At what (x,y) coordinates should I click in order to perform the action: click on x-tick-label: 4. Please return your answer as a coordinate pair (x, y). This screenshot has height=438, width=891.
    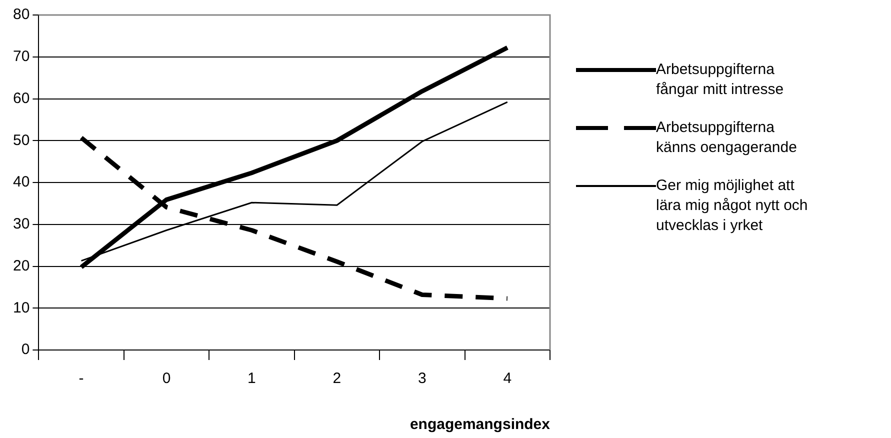
    Looking at the image, I should click on (507, 379).